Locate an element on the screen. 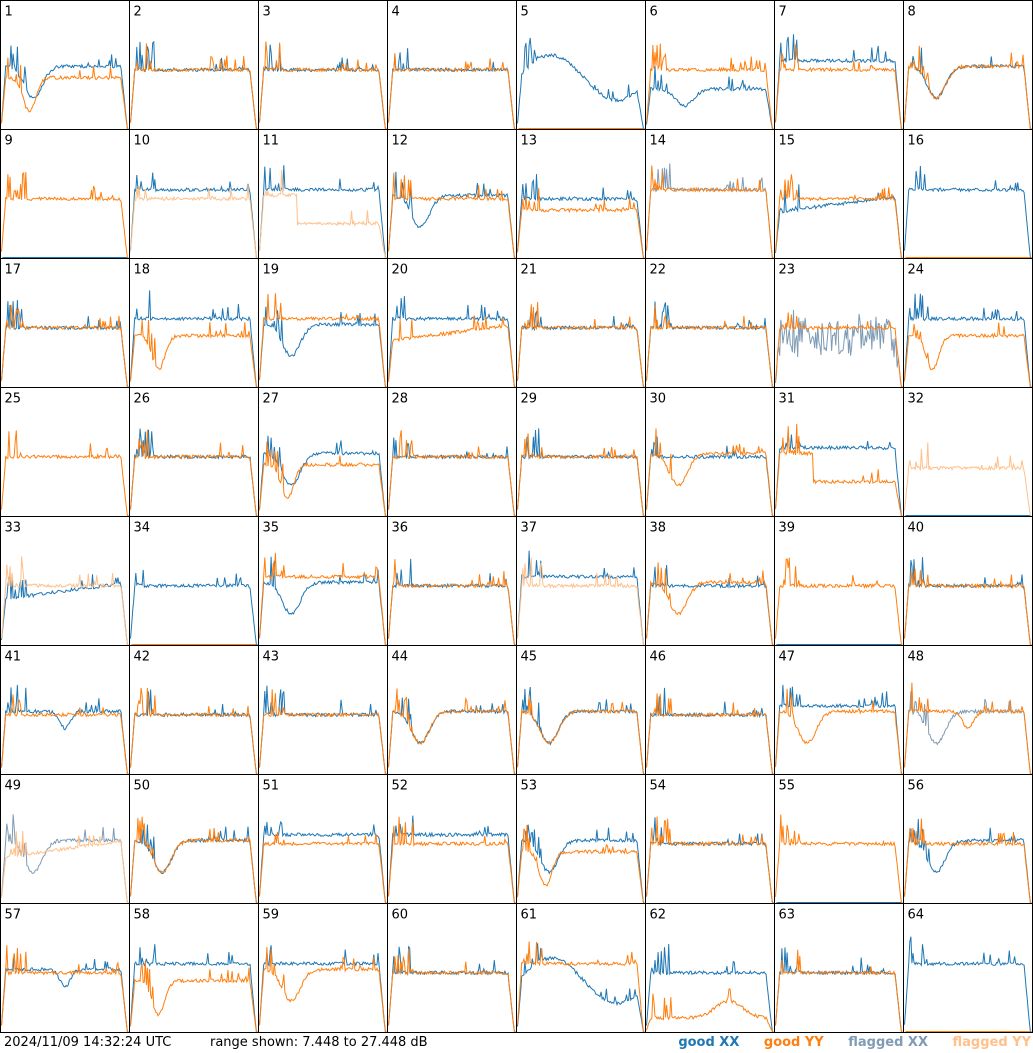 This screenshot has height=1053, width=1033. panel-number: 1 is located at coordinates (9, 12).